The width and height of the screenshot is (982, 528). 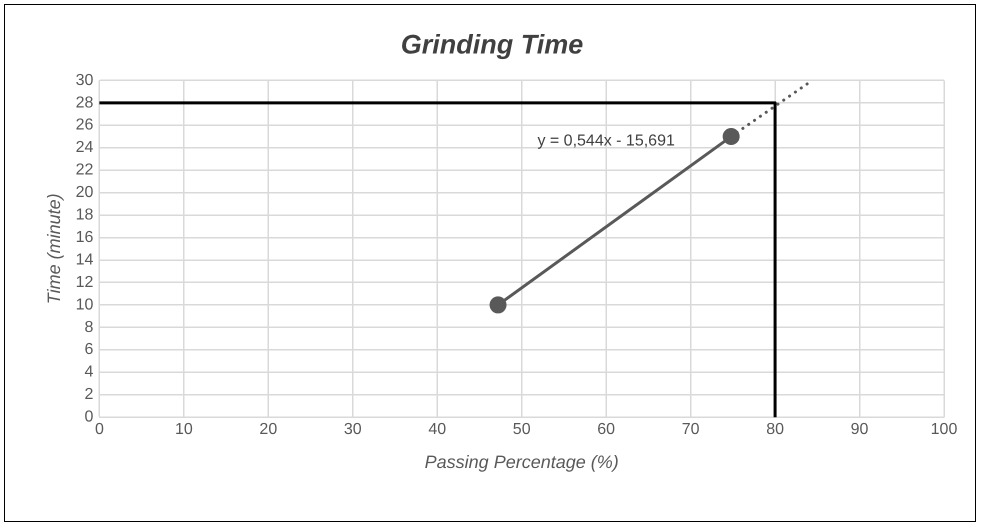 What do you see at coordinates (944, 429) in the screenshot?
I see `x-tick-label: 100` at bounding box center [944, 429].